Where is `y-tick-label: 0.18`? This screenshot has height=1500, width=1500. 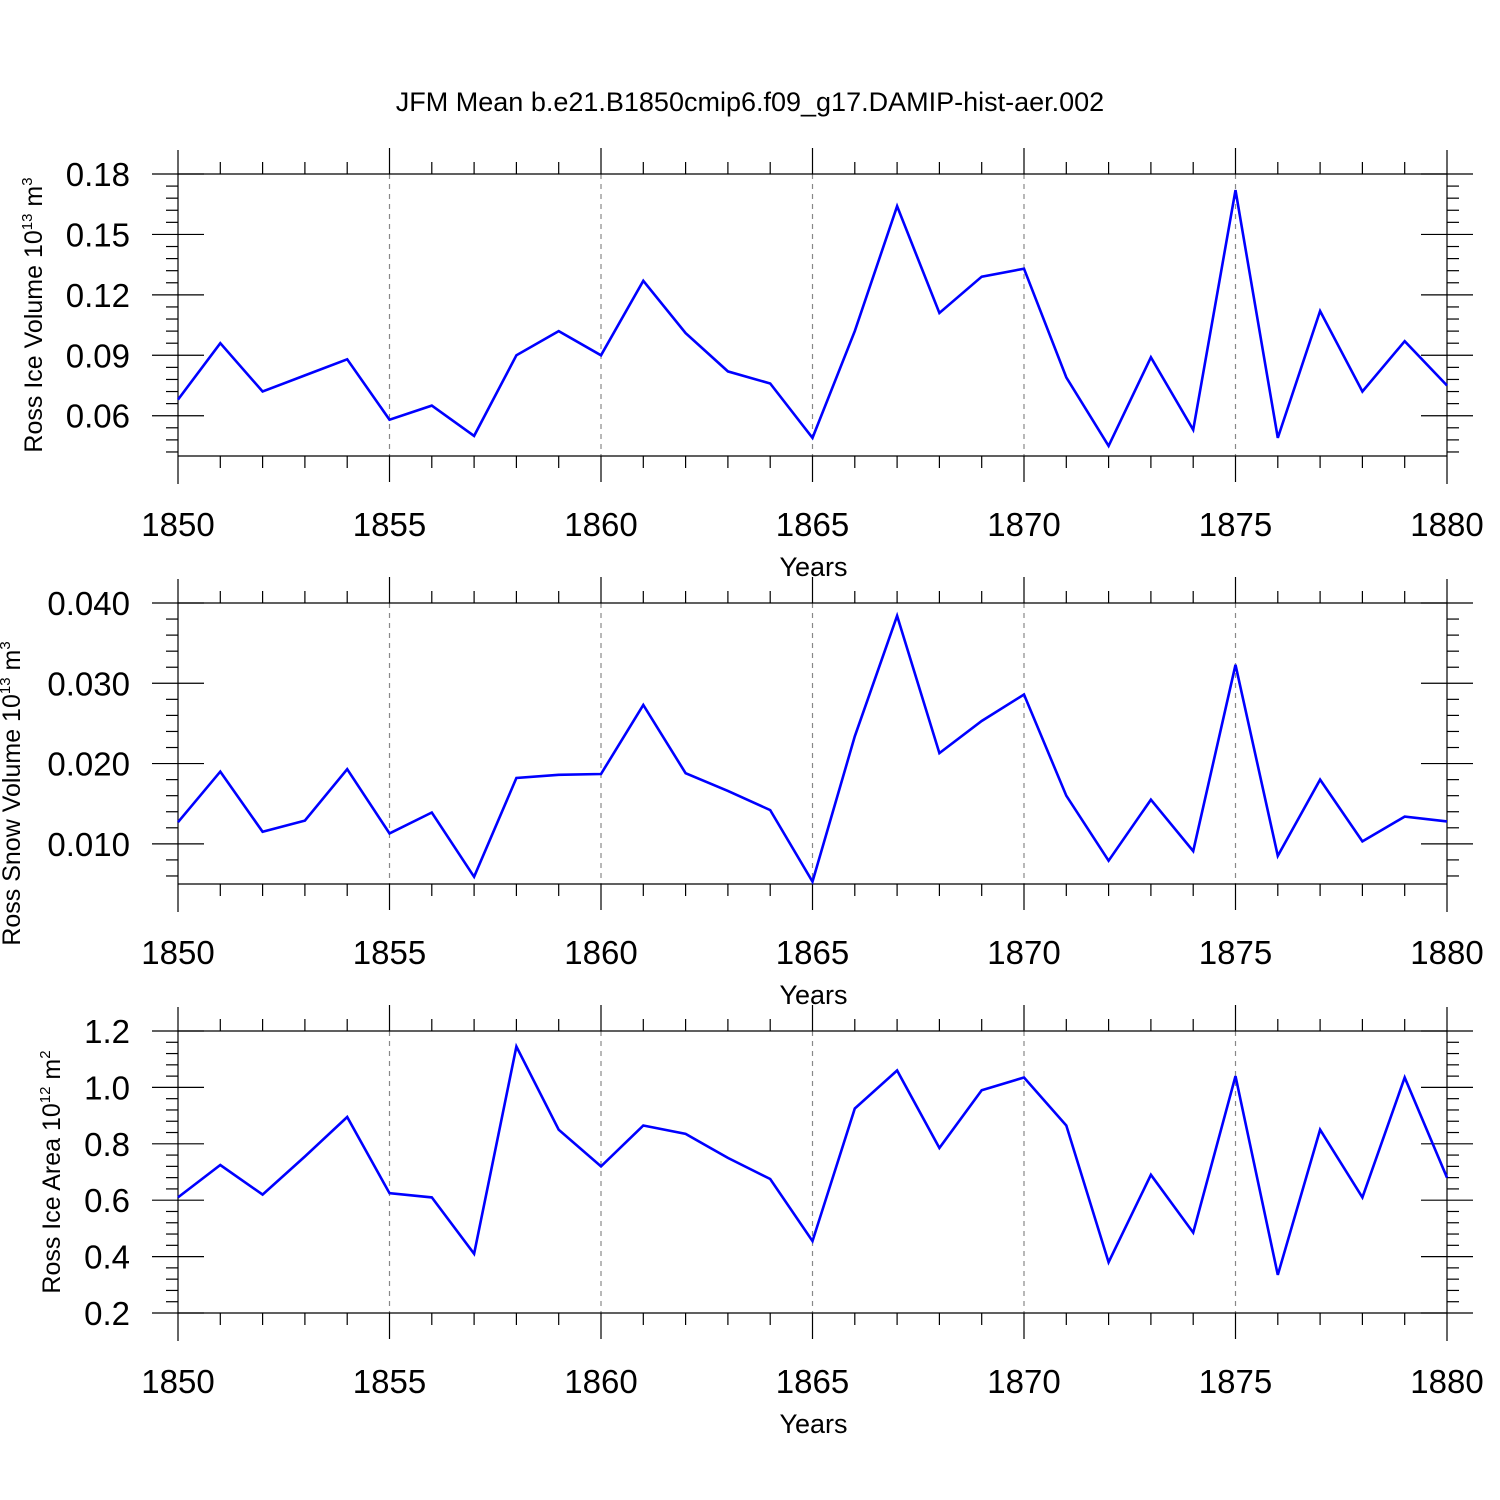 y-tick-label: 0.18 is located at coordinates (98, 174).